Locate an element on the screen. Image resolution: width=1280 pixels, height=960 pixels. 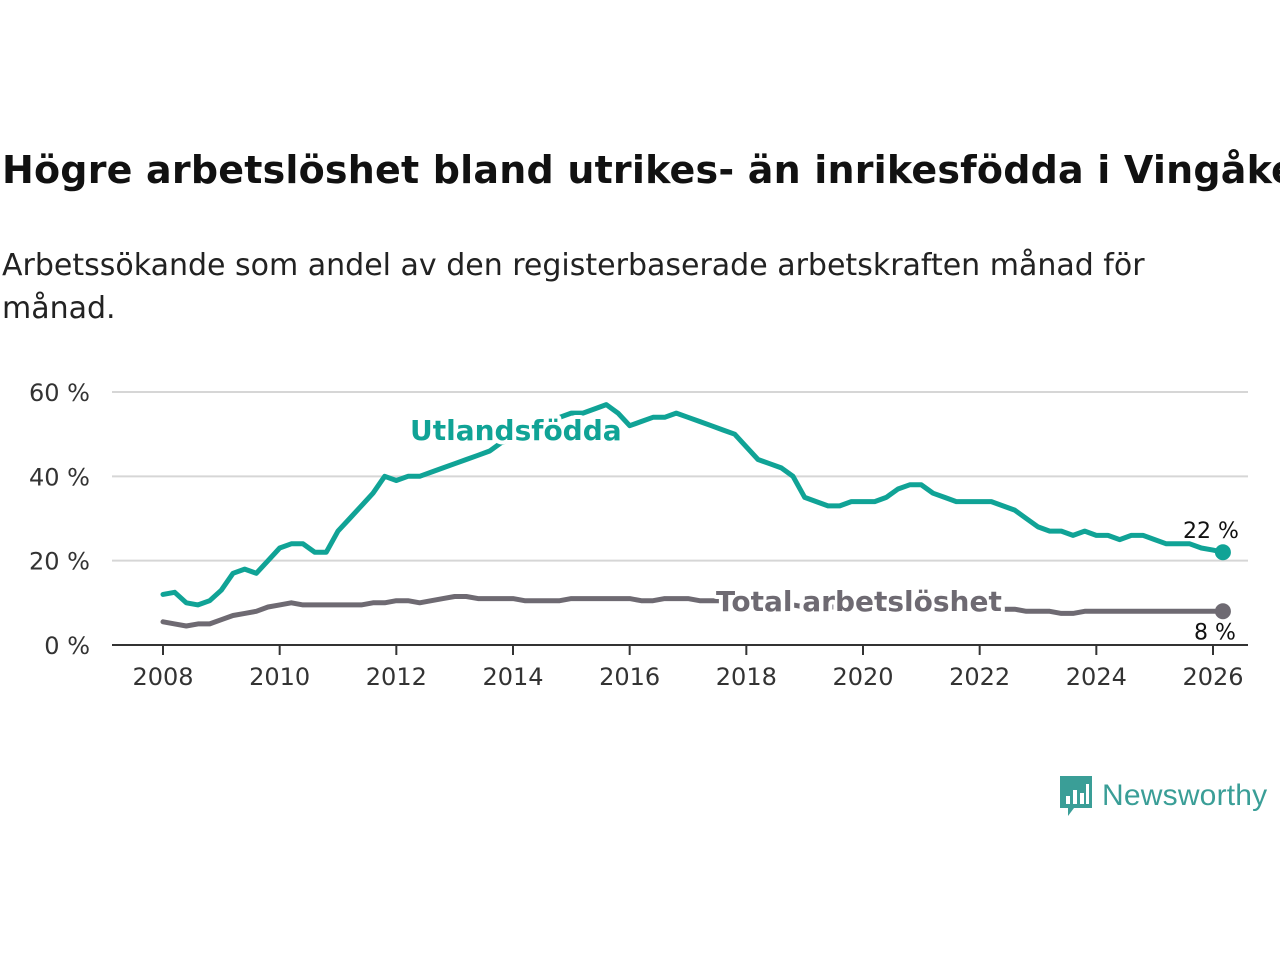
series-label-utlandsfodda: Utlandsfödda is located at coordinates (516, 430).